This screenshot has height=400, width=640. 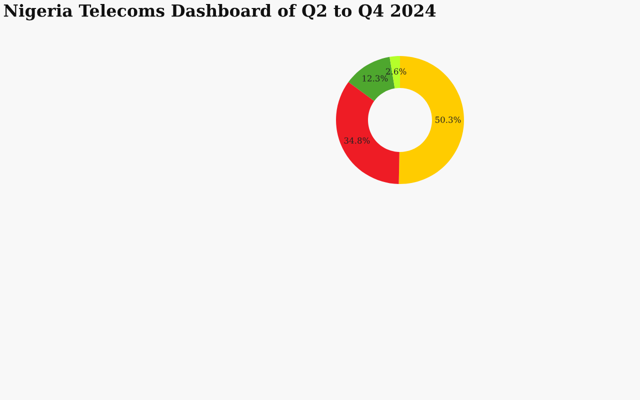 What do you see at coordinates (357, 140) in the screenshot?
I see `data-label: 34.8%` at bounding box center [357, 140].